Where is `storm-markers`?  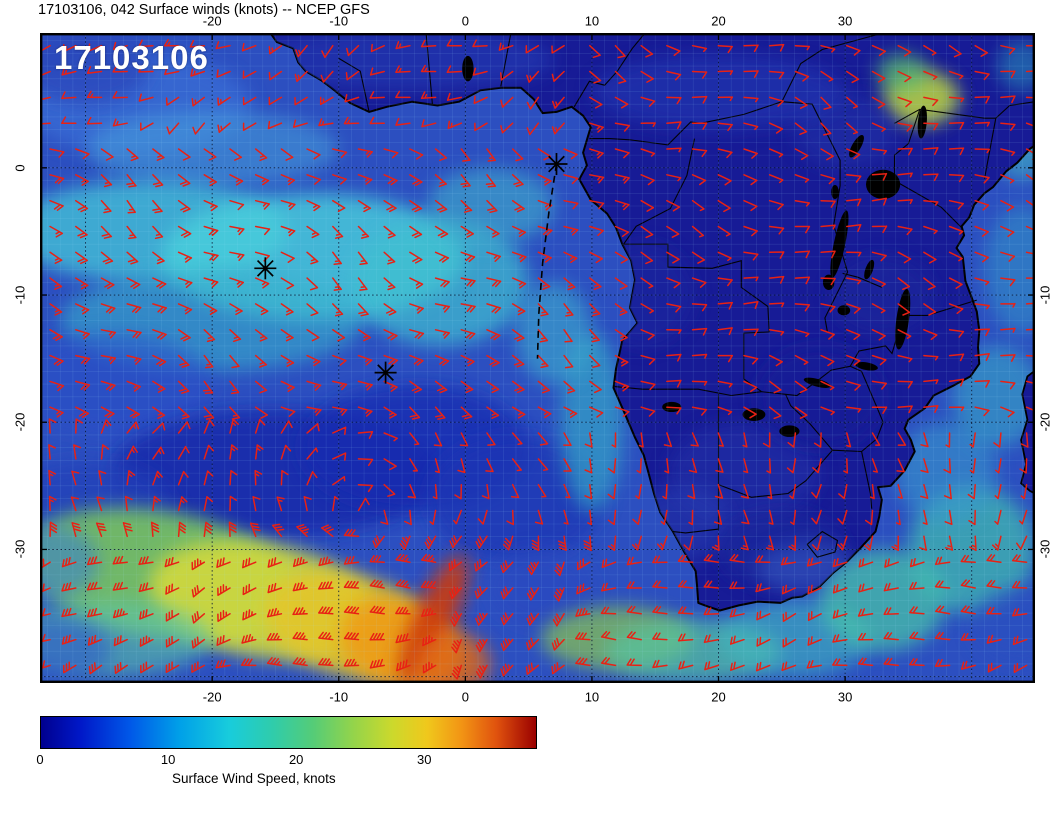
storm-markers is located at coordinates (411, 268).